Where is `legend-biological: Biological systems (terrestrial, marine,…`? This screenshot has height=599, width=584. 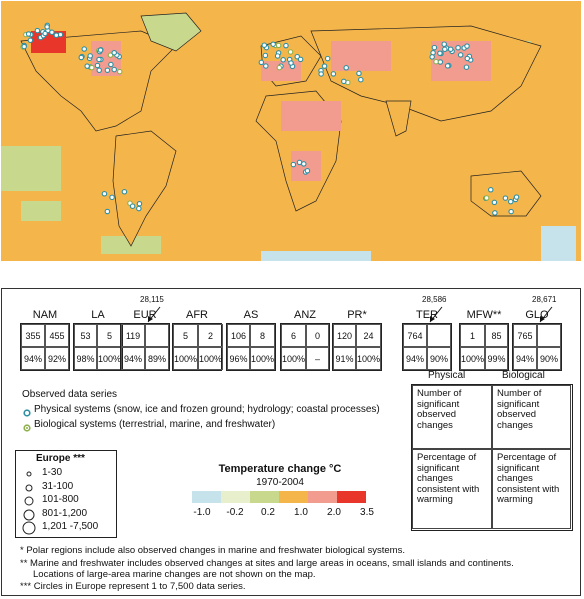 legend-biological: Biological systems (terrestrial, marine,… is located at coordinates (155, 424).